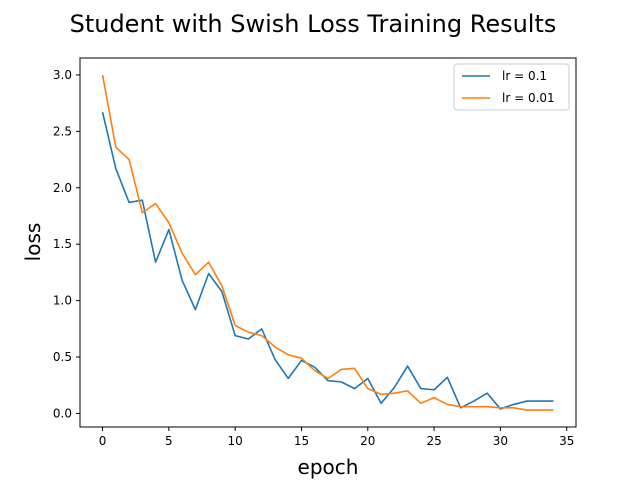  What do you see at coordinates (328, 467) in the screenshot?
I see `x-axis-label: epoch` at bounding box center [328, 467].